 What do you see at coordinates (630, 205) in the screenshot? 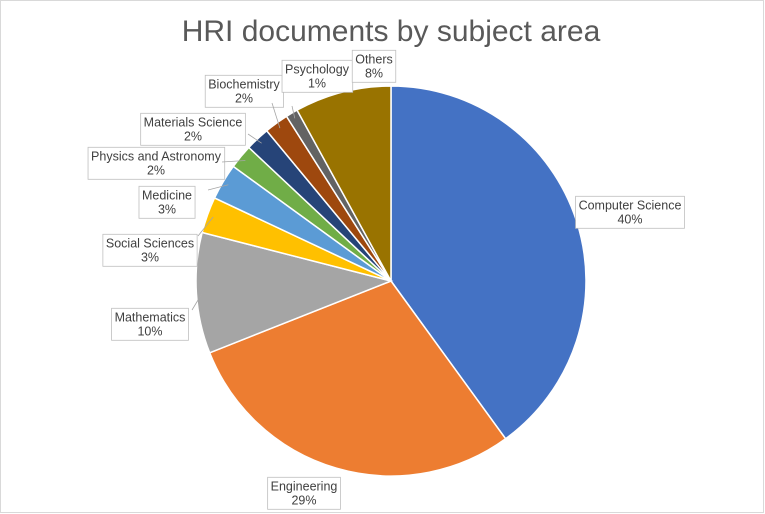
I see `label-category: Computer Science` at bounding box center [630, 205].